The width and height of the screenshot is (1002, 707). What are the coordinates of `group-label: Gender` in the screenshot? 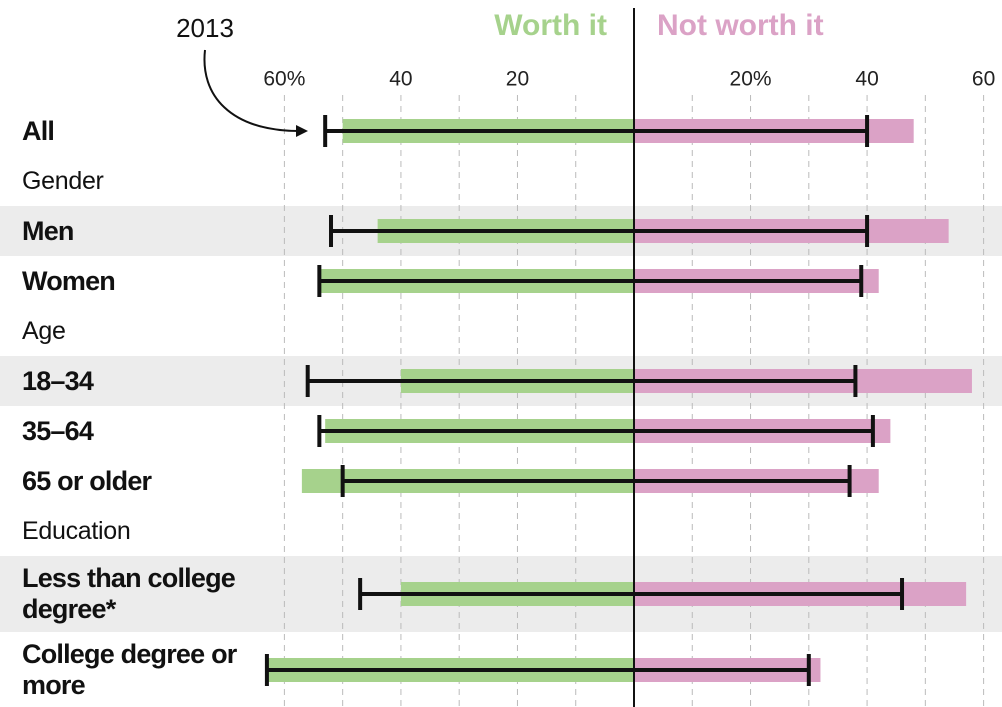 It's located at (63, 180).